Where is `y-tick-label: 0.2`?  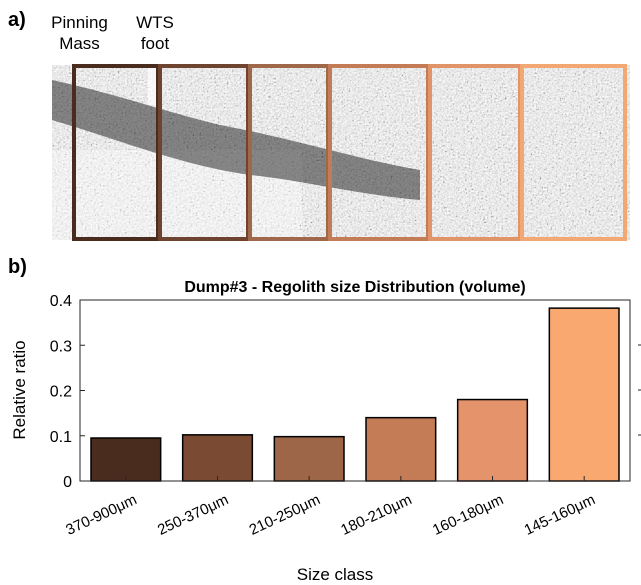 y-tick-label: 0.2 is located at coordinates (61, 392).